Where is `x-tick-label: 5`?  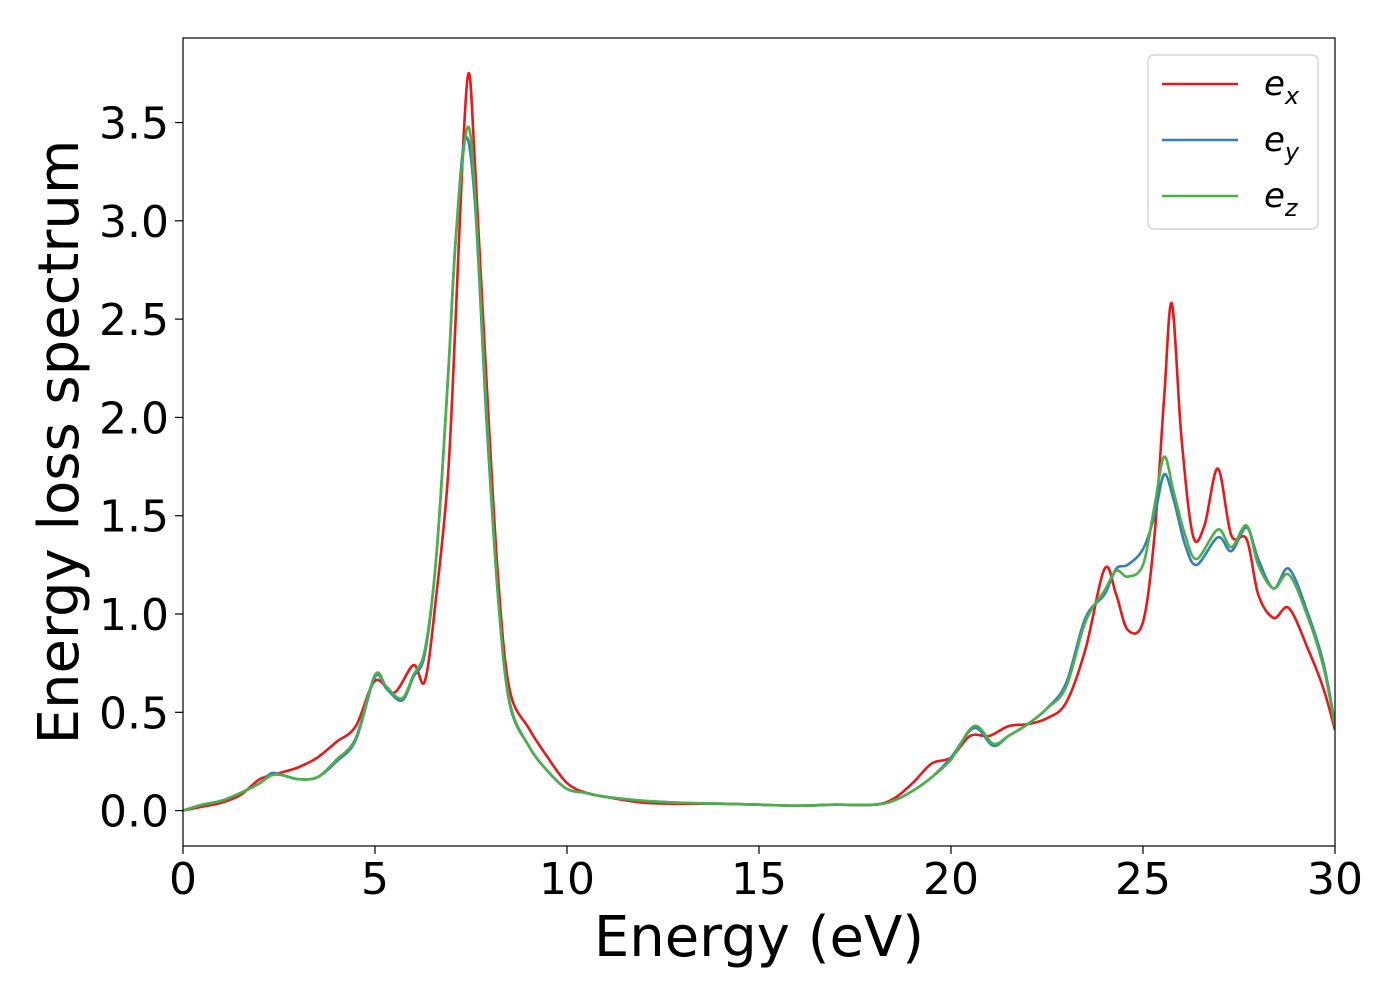 x-tick-label: 5 is located at coordinates (375, 879).